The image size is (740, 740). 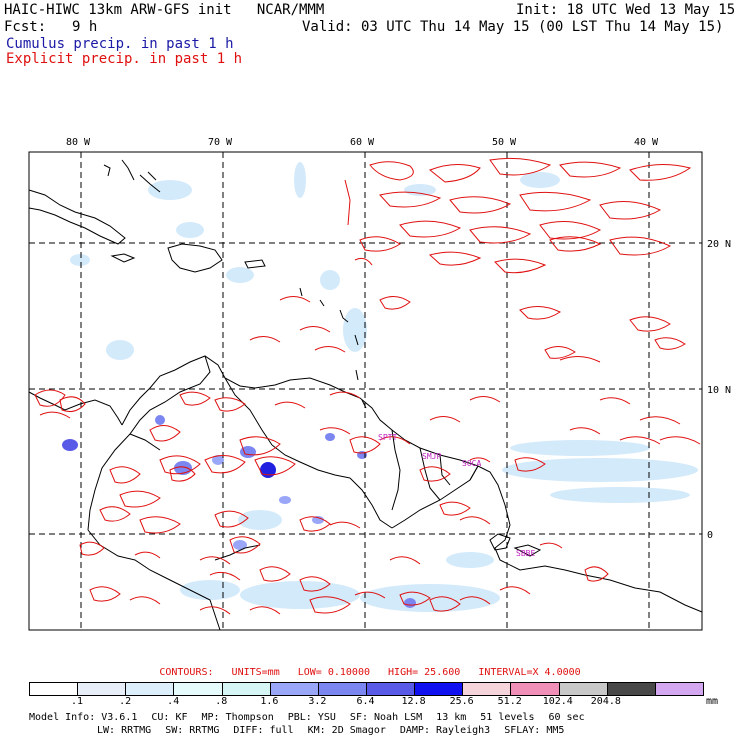 I want to click on init-time: Init: 18 UTC Wed 13 May 15, so click(x=626, y=10).